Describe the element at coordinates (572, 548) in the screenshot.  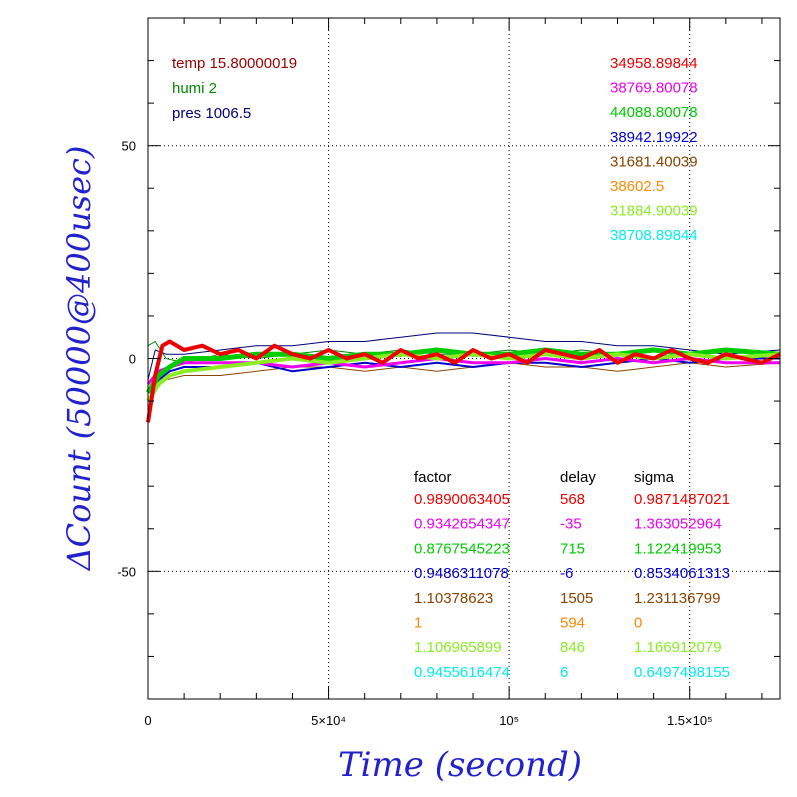
I see `table-cell-delay-2: 715` at that location.